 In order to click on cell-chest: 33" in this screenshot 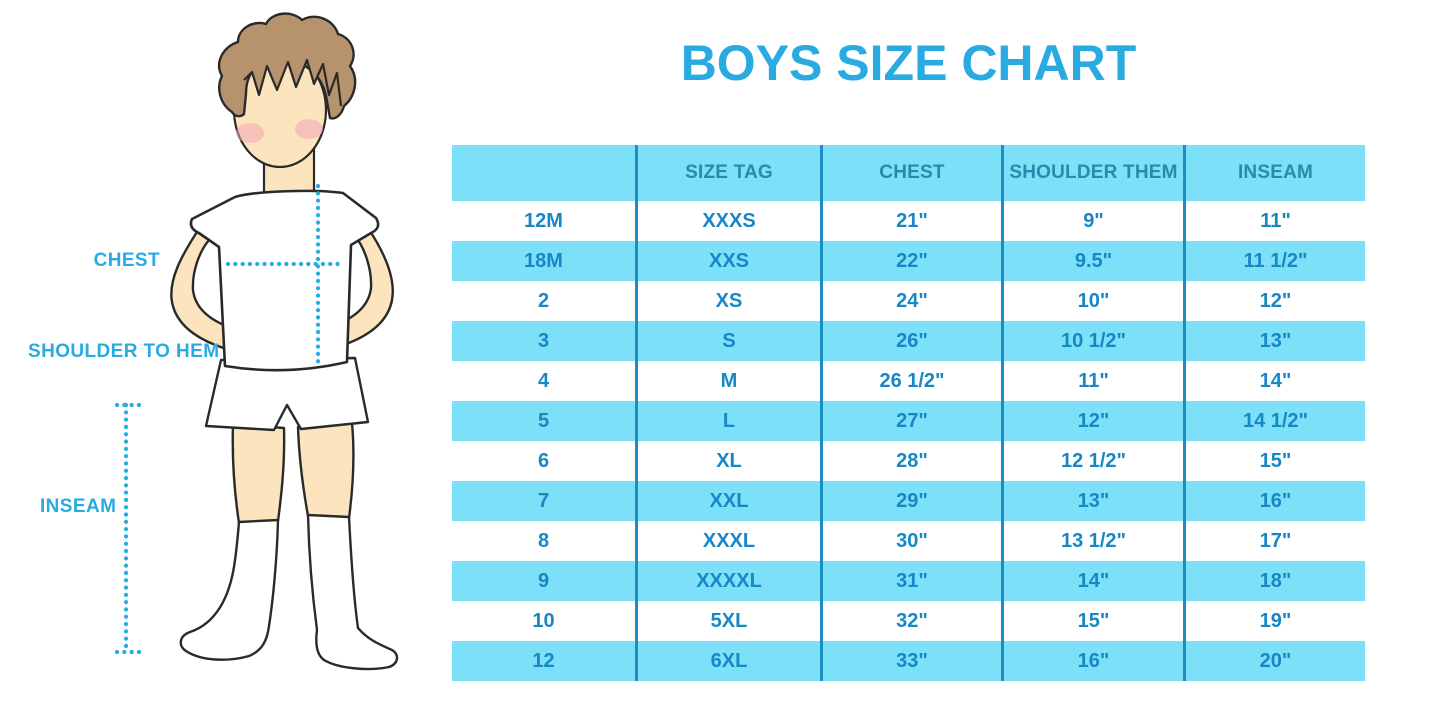, I will do `click(910, 661)`.